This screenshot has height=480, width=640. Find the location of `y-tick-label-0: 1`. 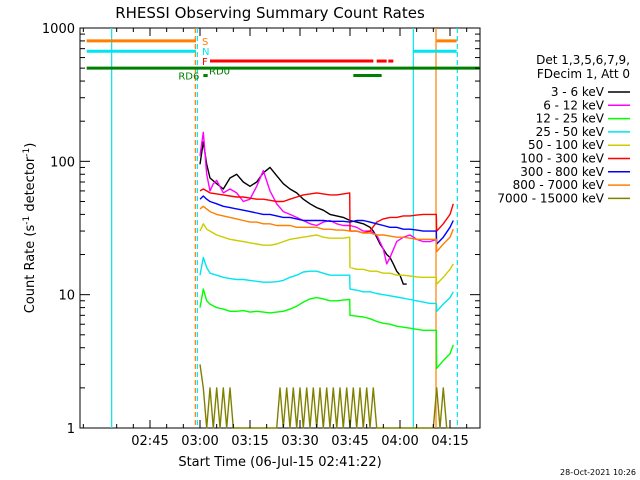

y-tick-label-0: 1 is located at coordinates (71, 429).